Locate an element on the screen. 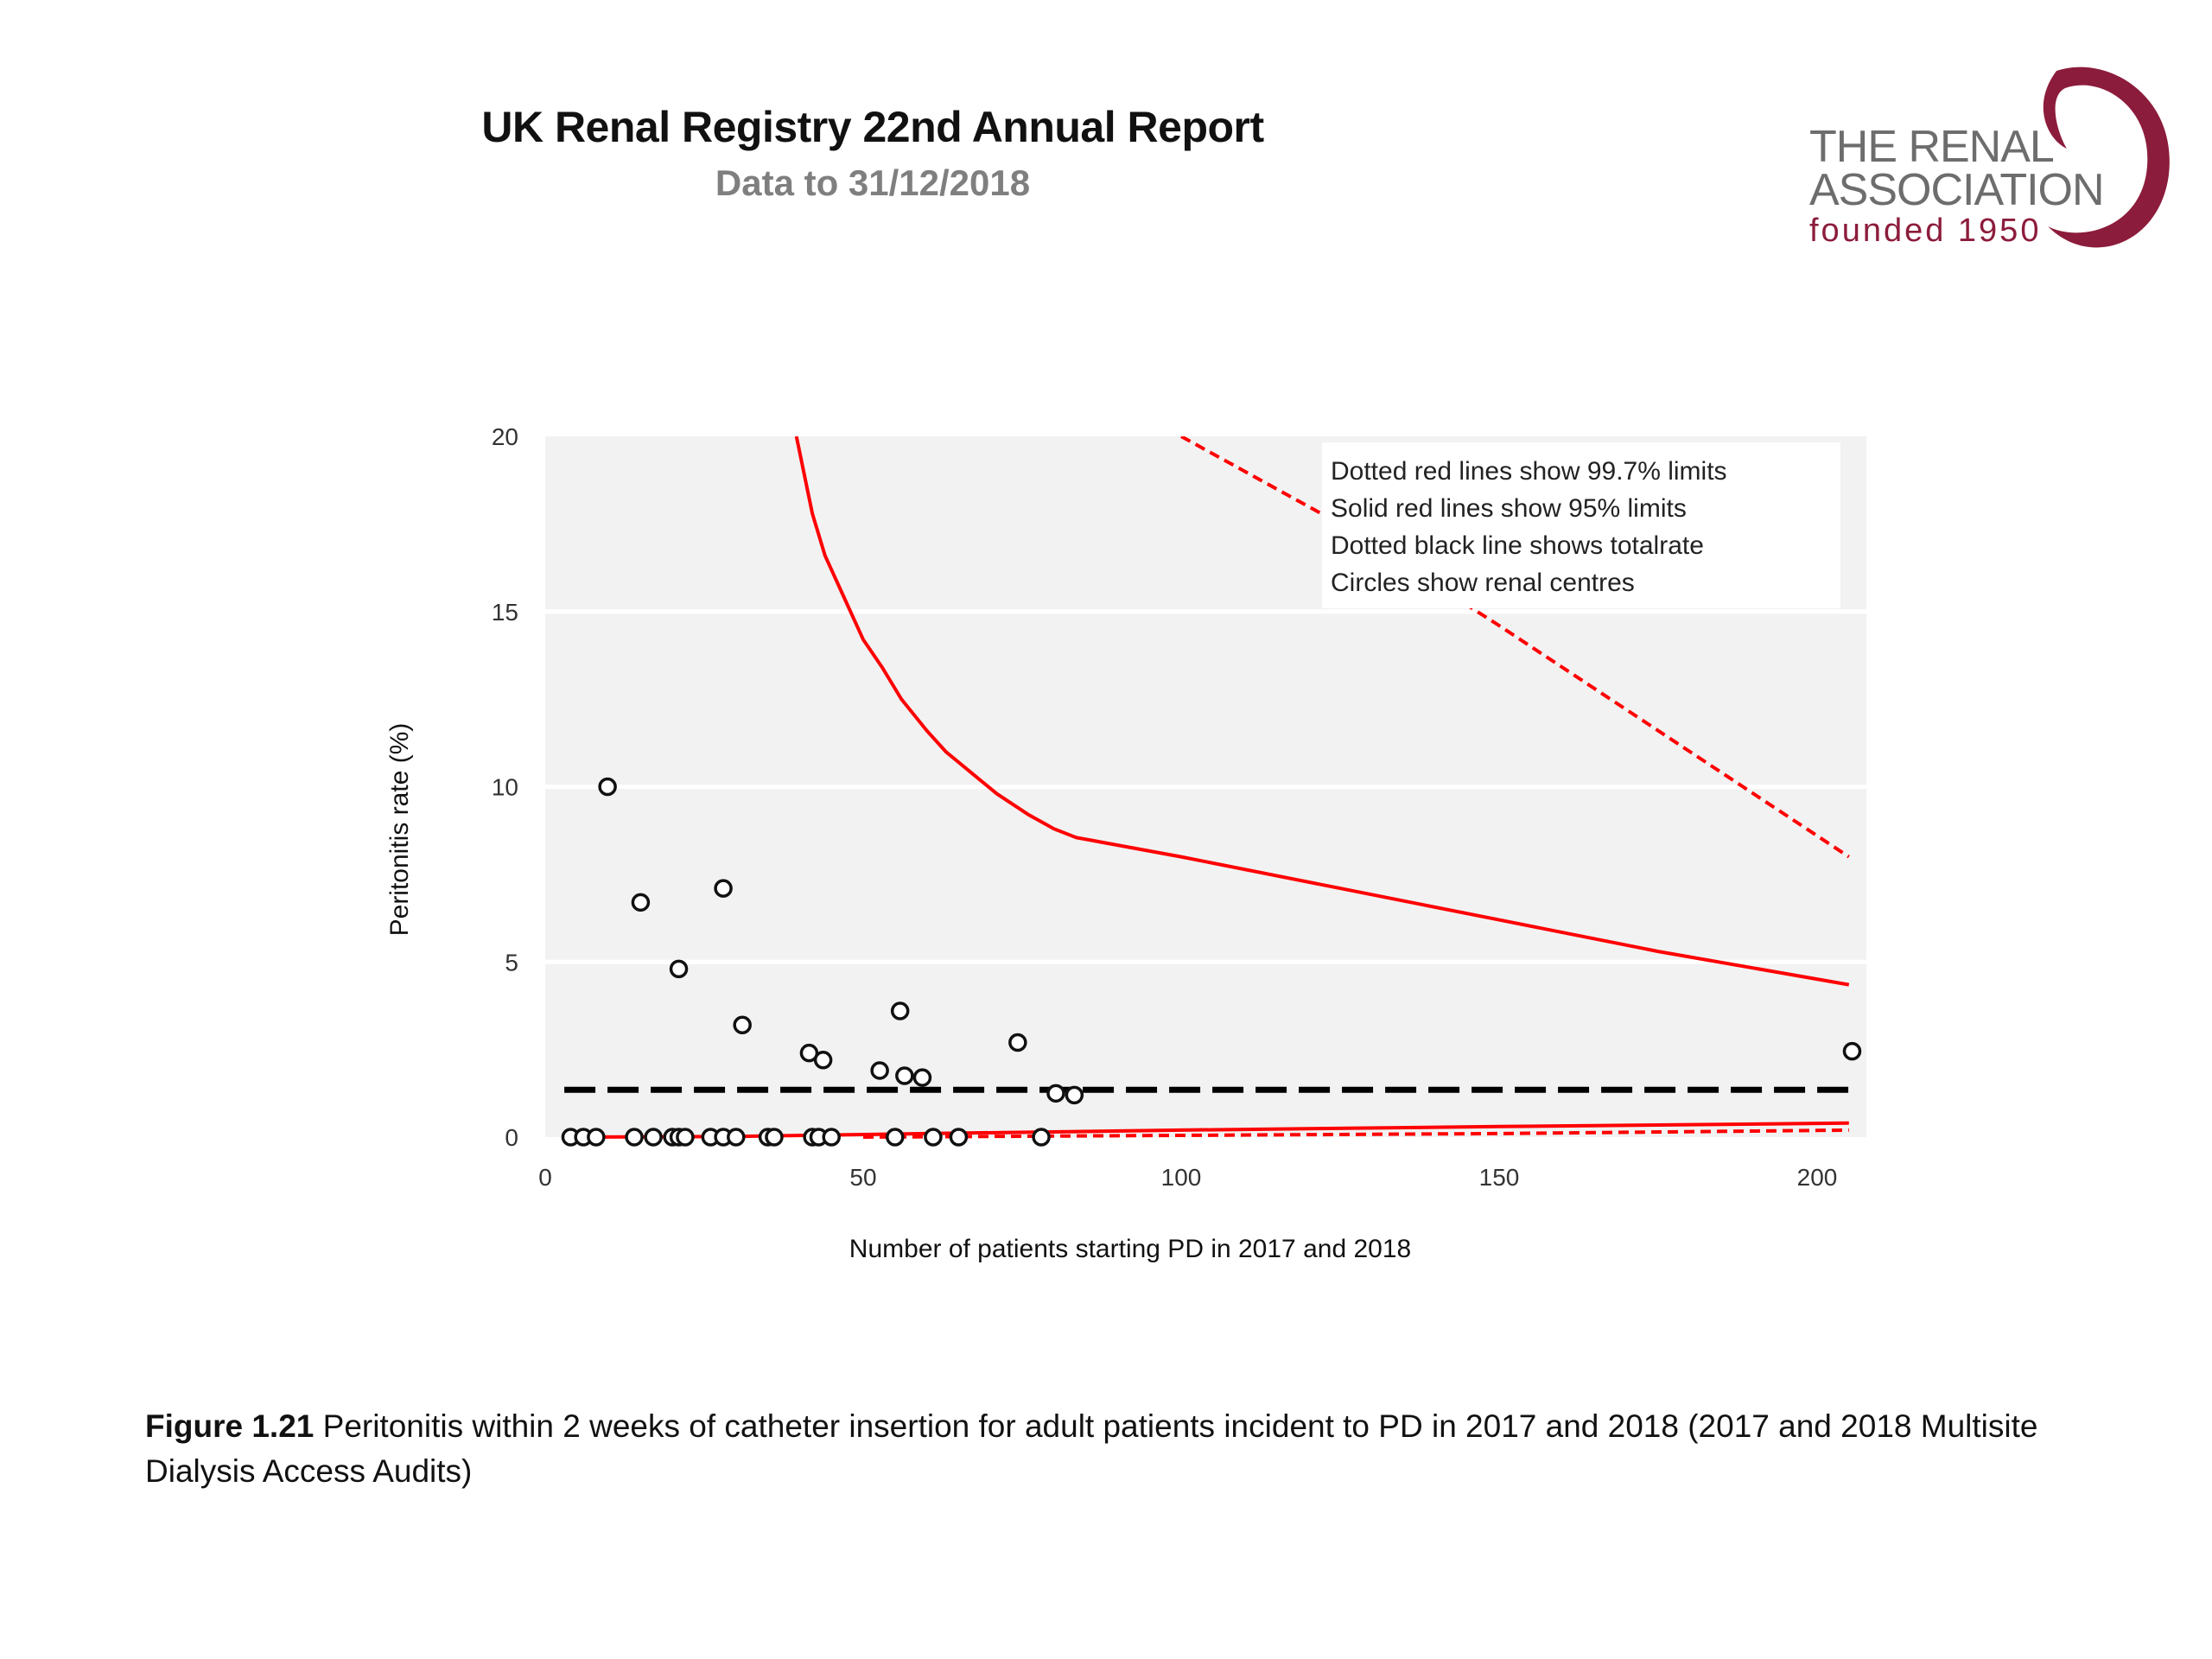  logo-line-1: THE RENAL is located at coordinates (1932, 147).